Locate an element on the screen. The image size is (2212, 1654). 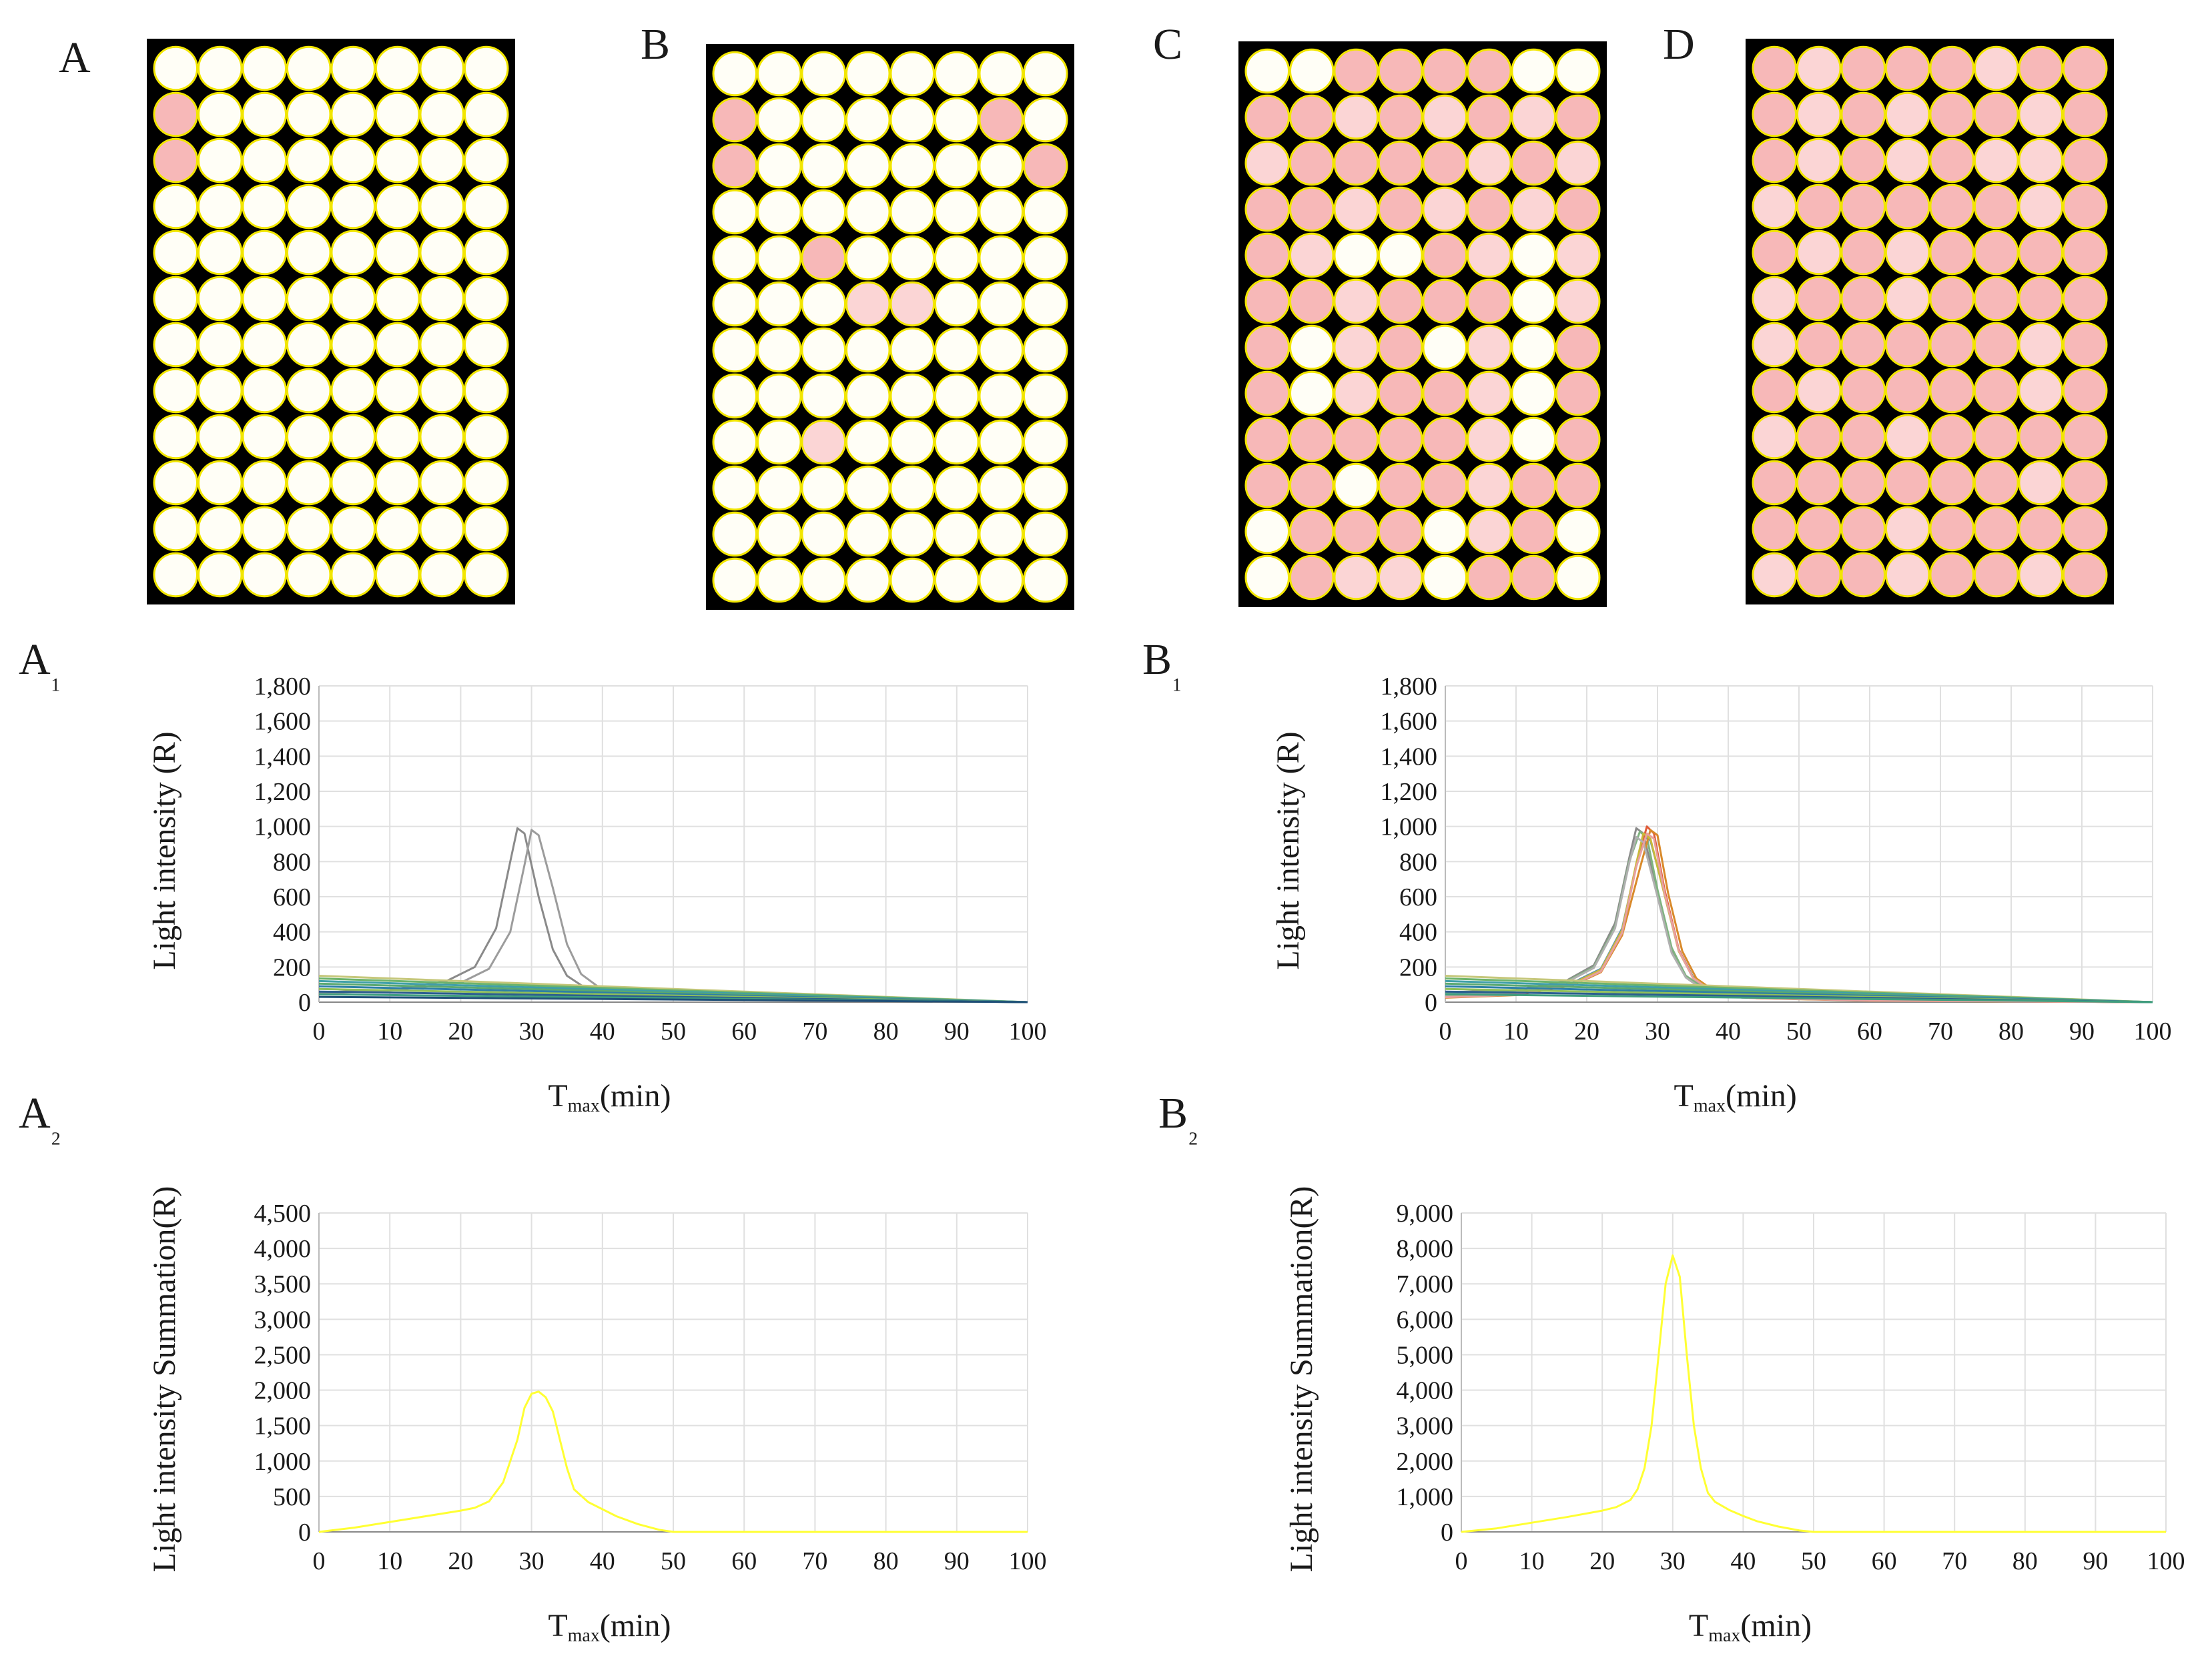
y-tick-label: 0 is located at coordinates (1431, 1003).